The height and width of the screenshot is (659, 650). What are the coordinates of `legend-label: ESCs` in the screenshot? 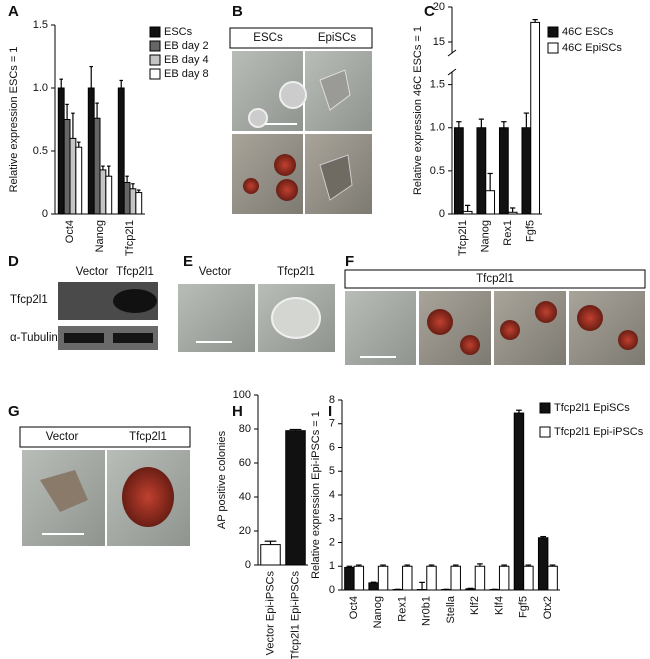 It's located at (178, 32).